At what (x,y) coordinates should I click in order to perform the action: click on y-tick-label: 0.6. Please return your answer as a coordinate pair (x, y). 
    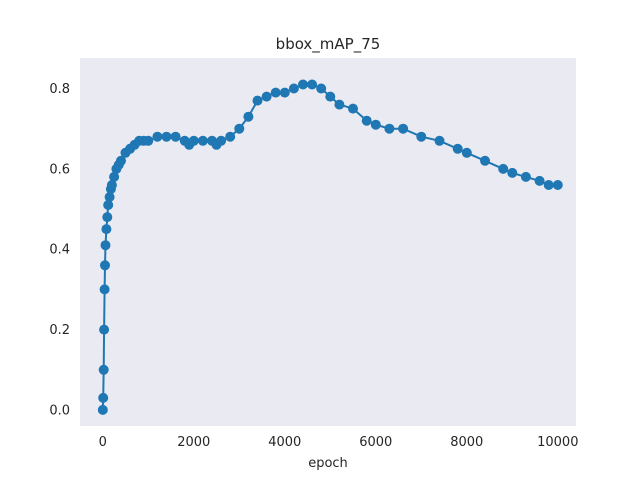
    Looking at the image, I should click on (59, 169).